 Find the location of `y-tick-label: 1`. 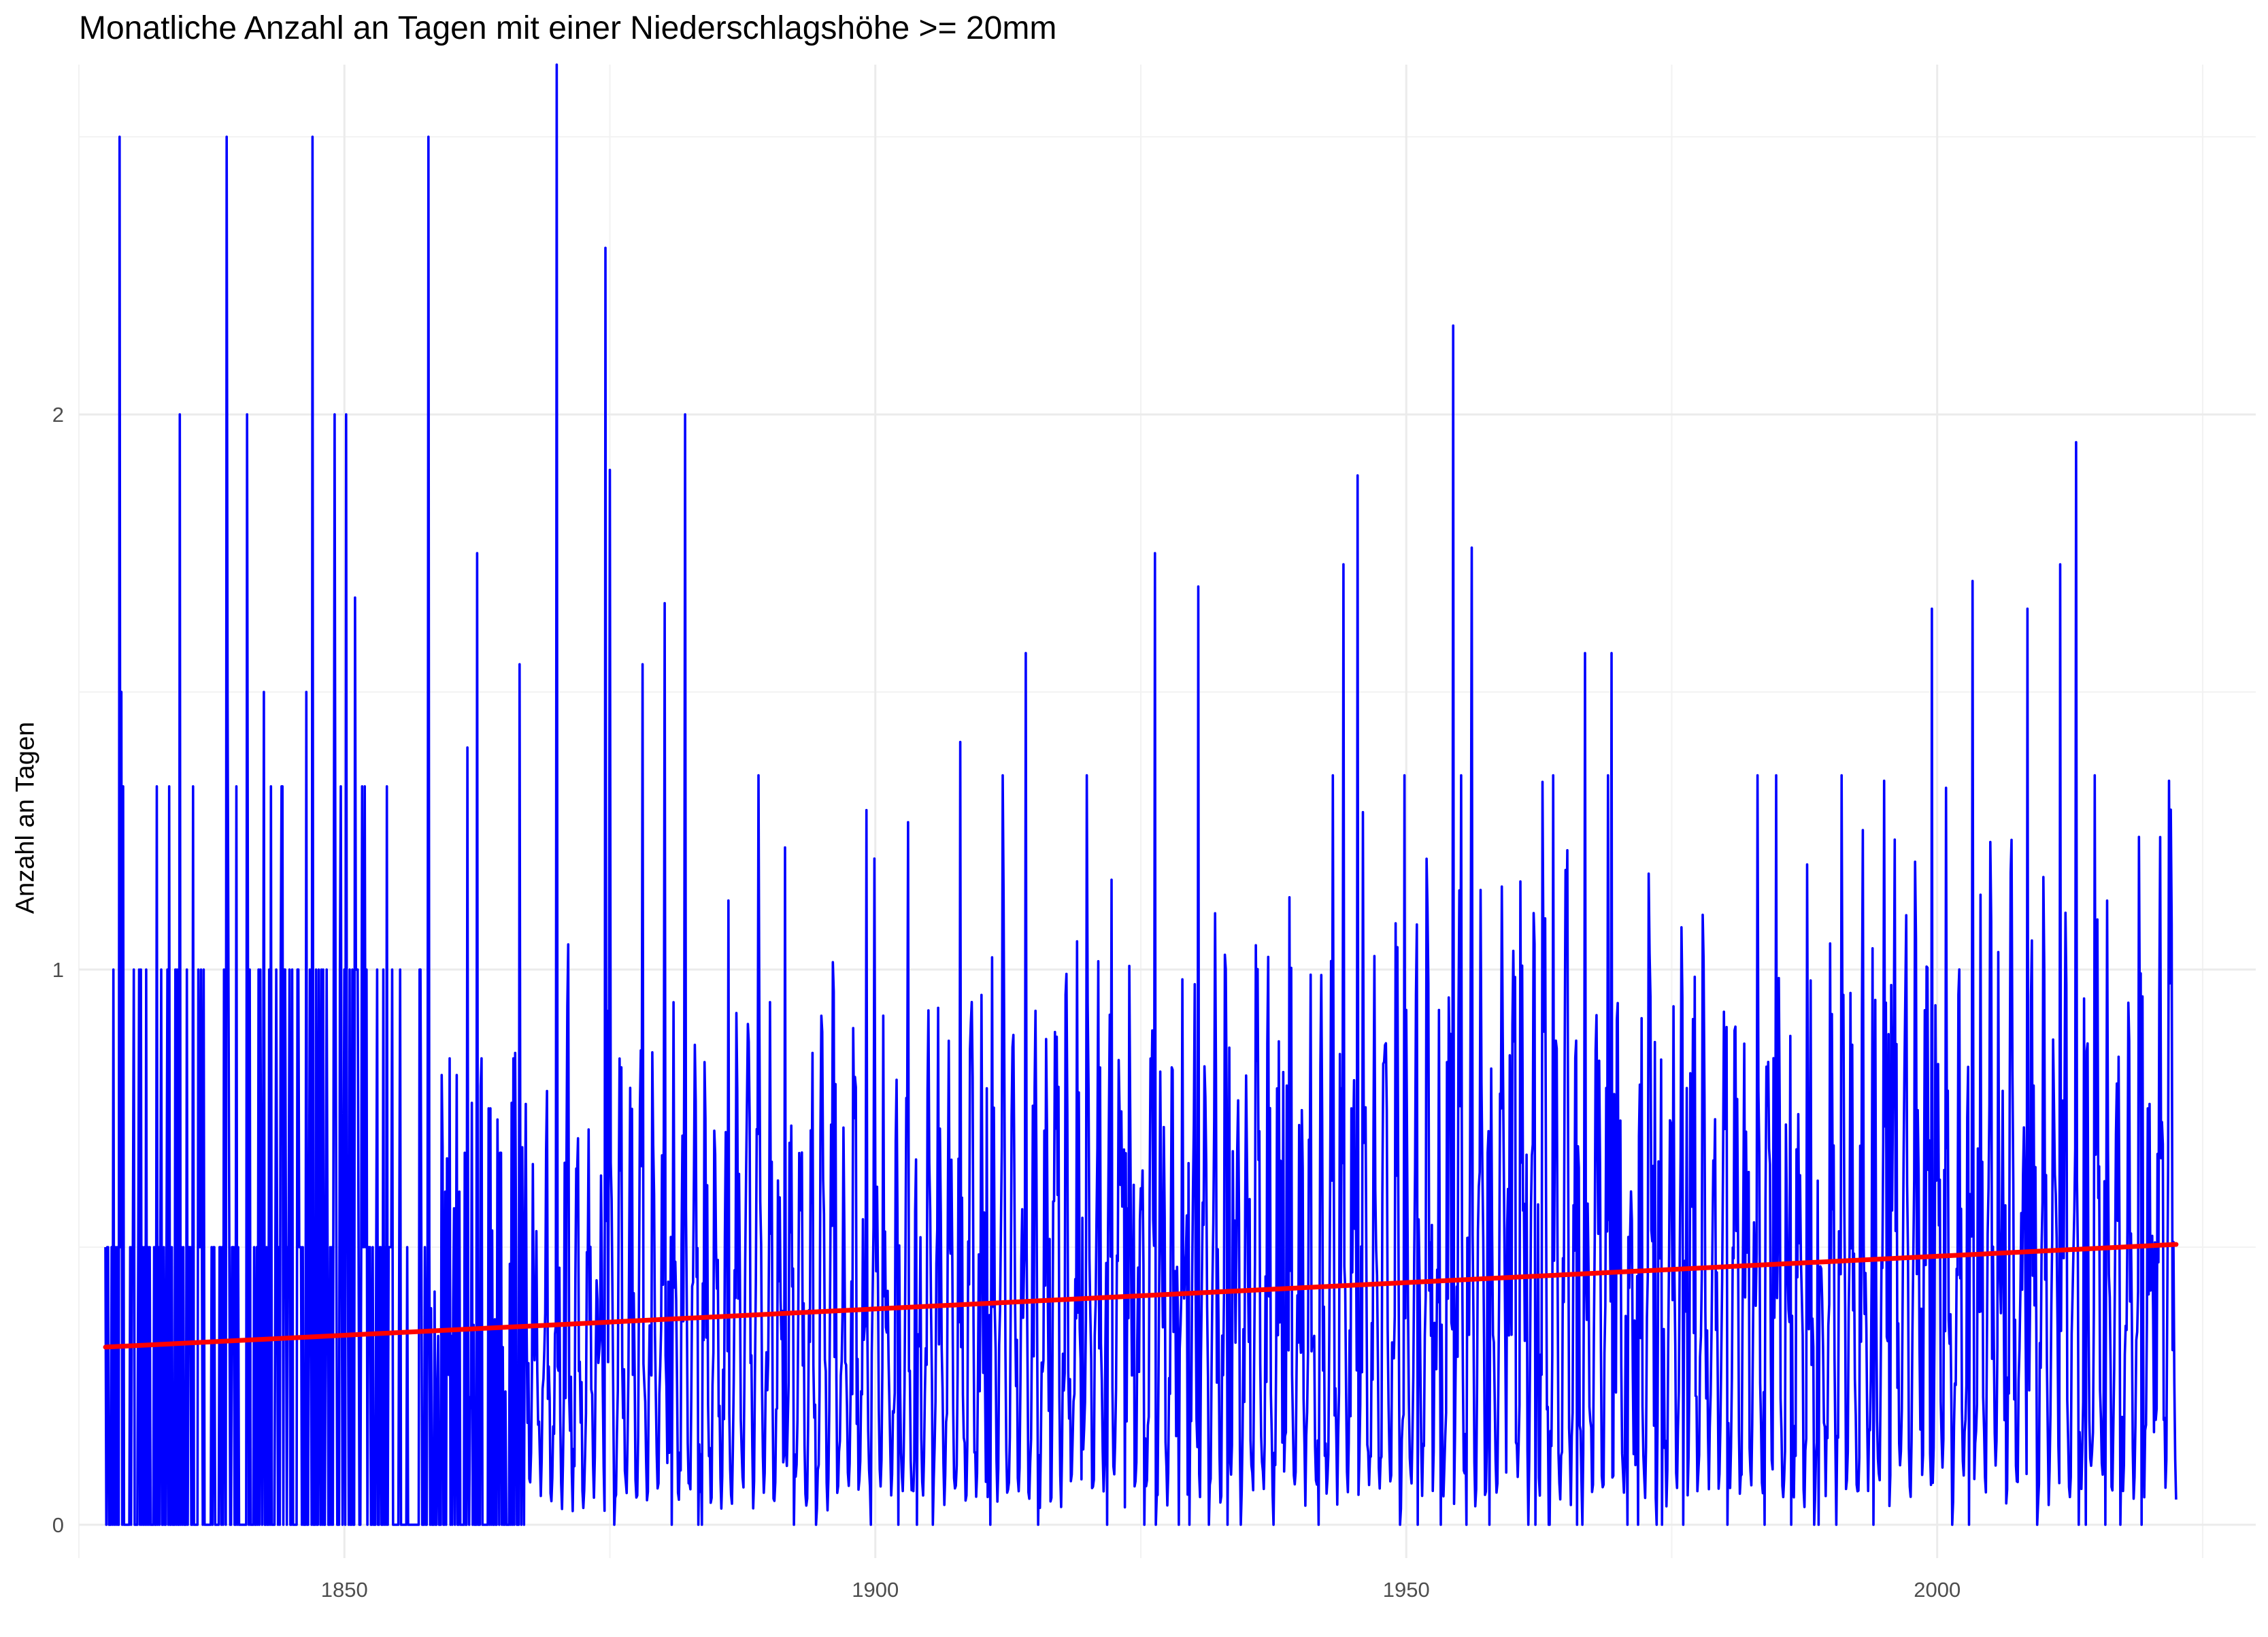

y-tick-label: 1 is located at coordinates (58, 970).